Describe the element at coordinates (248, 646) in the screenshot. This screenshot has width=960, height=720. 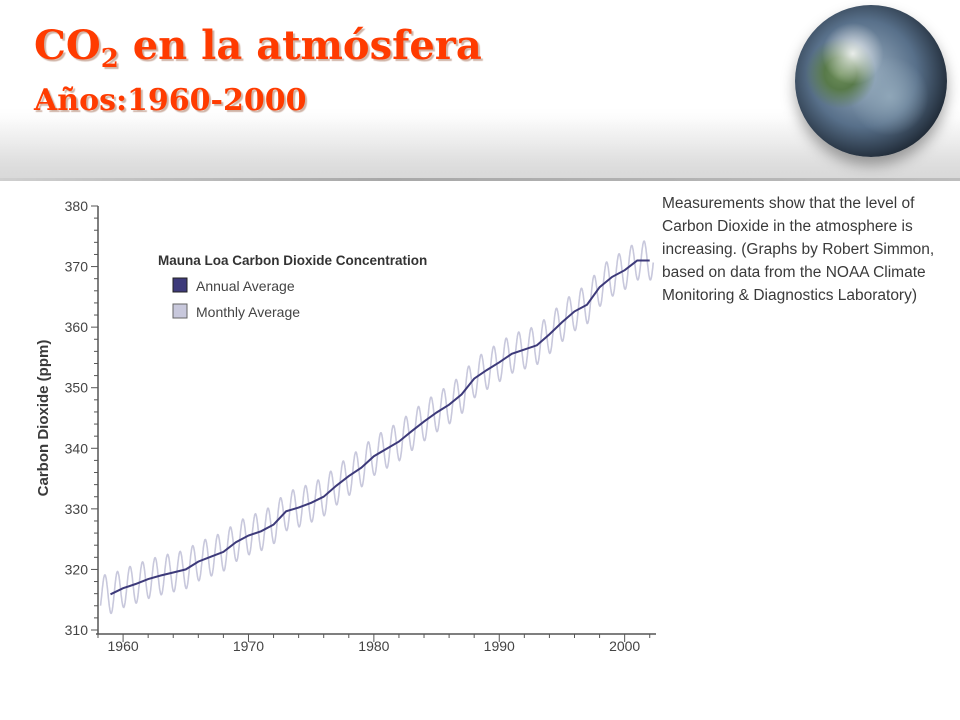
I see `x-tick-label: 1970` at that location.